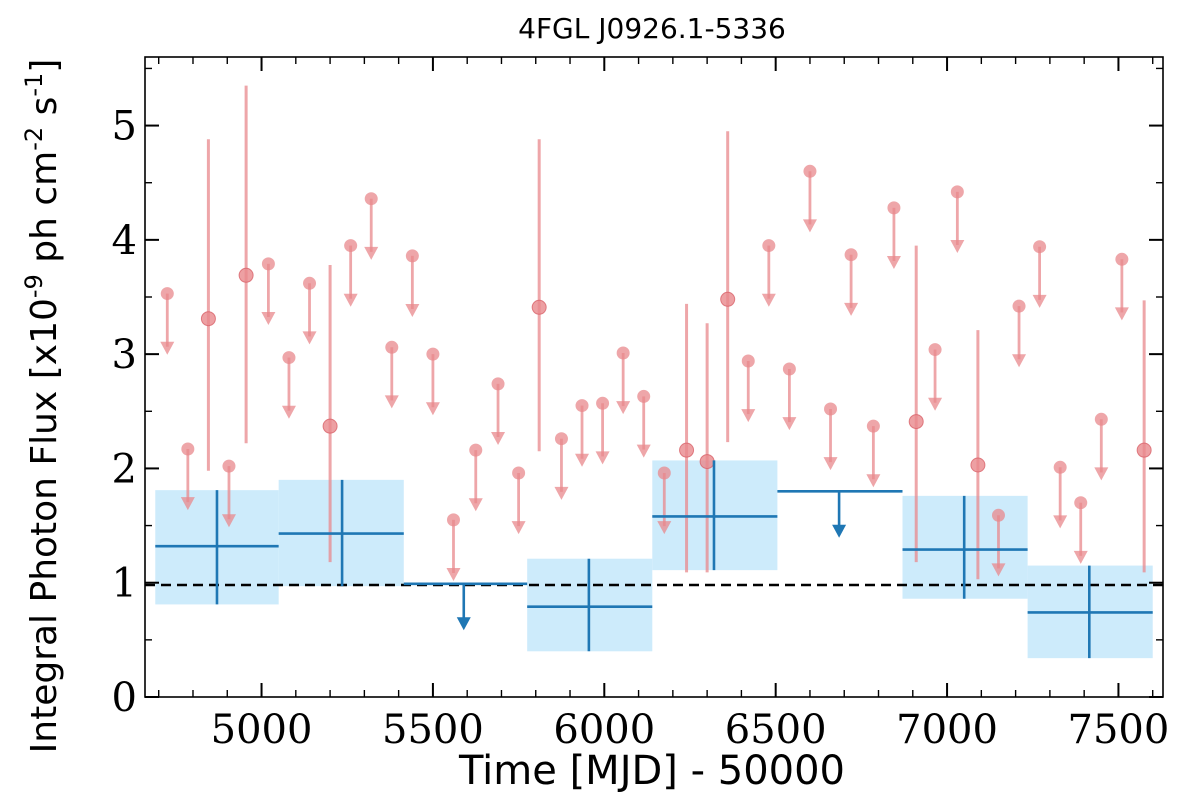 The width and height of the screenshot is (1200, 804). What do you see at coordinates (840, 513) in the screenshot?
I see `coarse-upper-limit` at bounding box center [840, 513].